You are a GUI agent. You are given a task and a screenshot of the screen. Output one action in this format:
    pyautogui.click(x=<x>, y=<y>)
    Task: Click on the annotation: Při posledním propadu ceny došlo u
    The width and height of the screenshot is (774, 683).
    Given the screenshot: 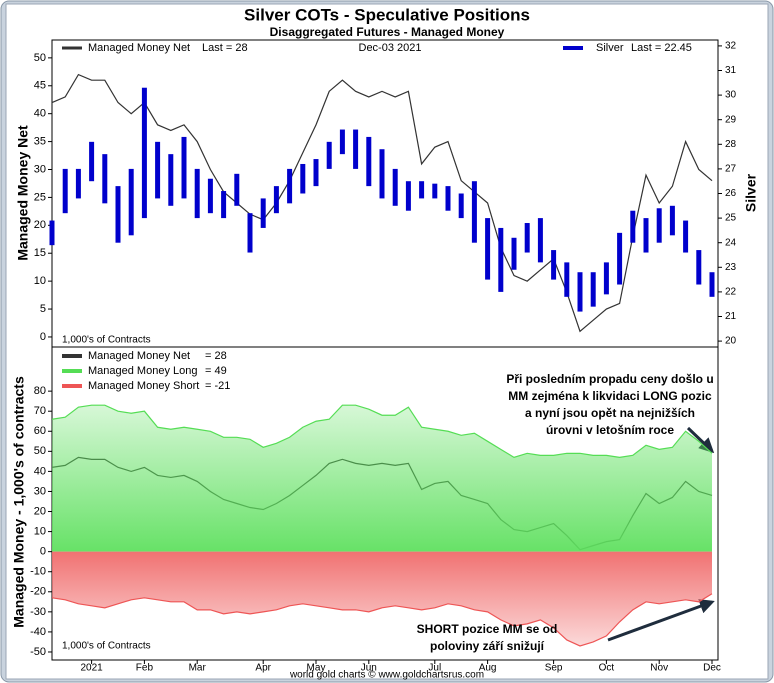 What is the action you would take?
    pyautogui.click(x=609, y=379)
    